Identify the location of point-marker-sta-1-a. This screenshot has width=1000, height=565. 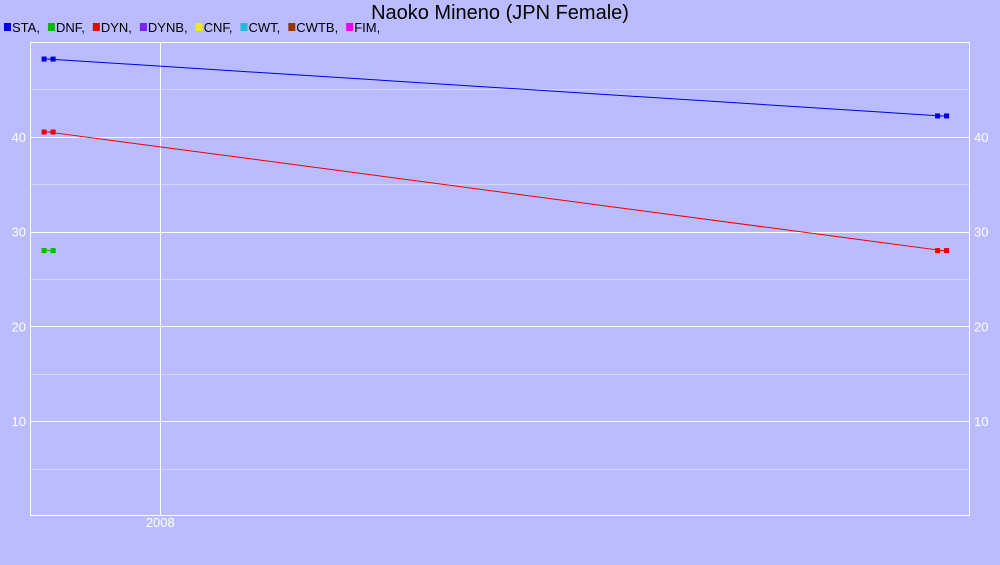
(938, 116).